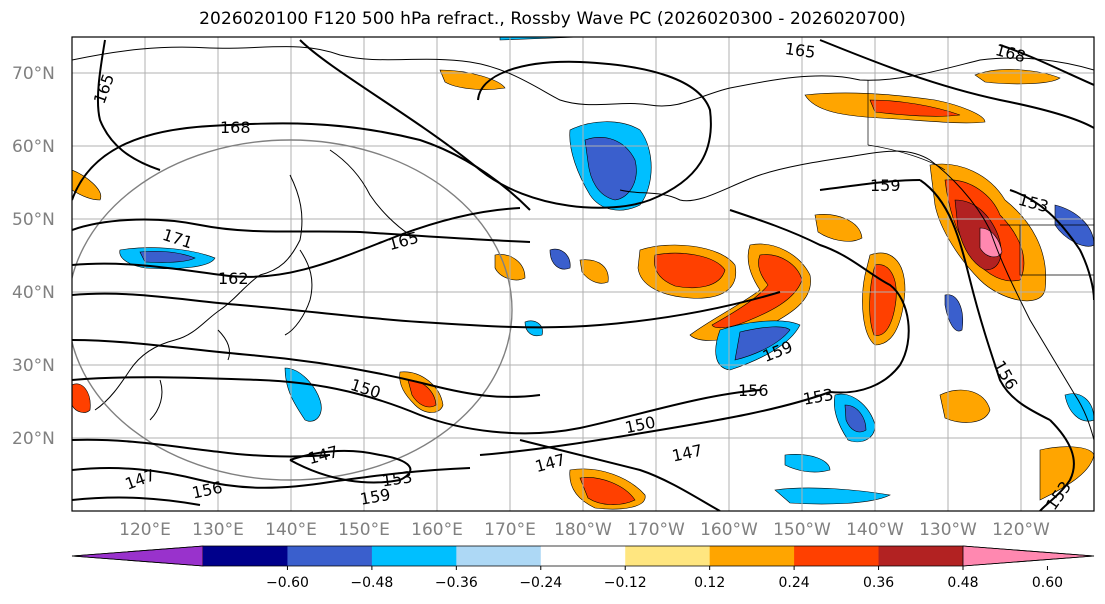 This screenshot has width=1105, height=604. What do you see at coordinates (962, 583) in the screenshot?
I see `colorbar-tick-label: 0.48` at bounding box center [962, 583].